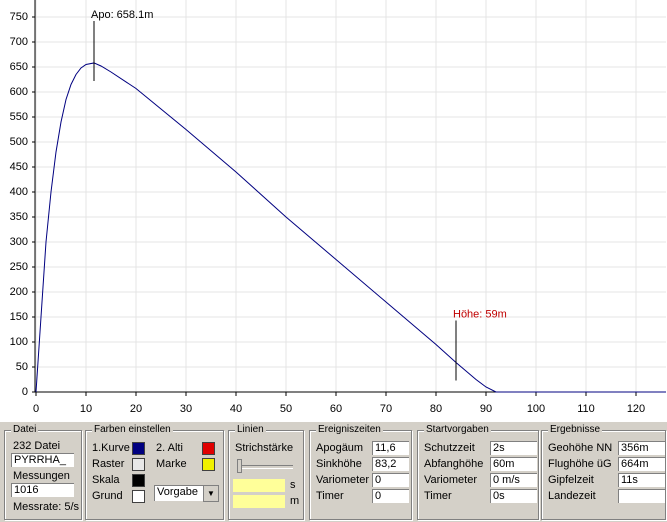  What do you see at coordinates (19, 267) in the screenshot?
I see `y-tick-label: 250` at bounding box center [19, 267].